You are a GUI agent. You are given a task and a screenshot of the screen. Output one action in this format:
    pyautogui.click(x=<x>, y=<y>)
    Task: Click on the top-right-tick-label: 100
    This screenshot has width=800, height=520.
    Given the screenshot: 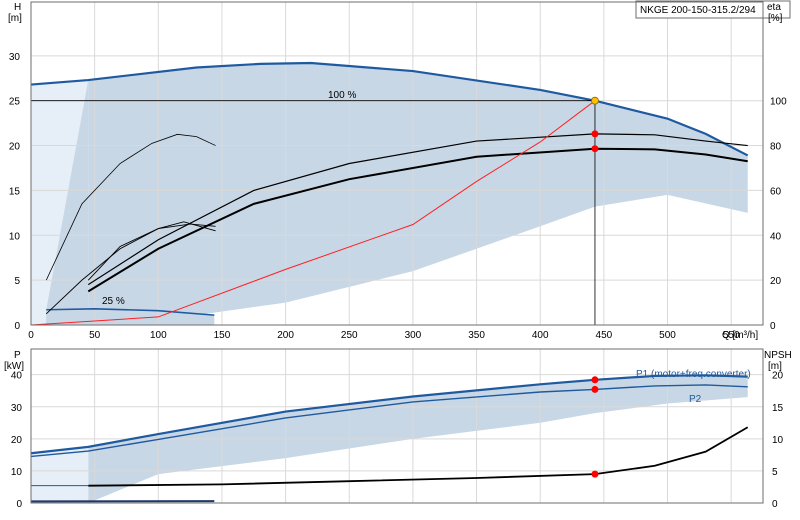 What is the action you would take?
    pyautogui.click(x=778, y=102)
    